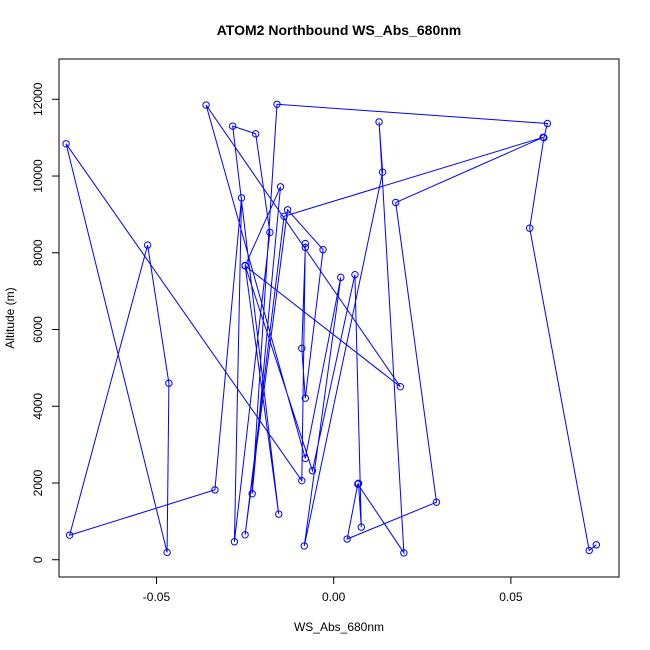 The image size is (650, 650). I want to click on y-axis-label: Altitude (m), so click(10, 317).